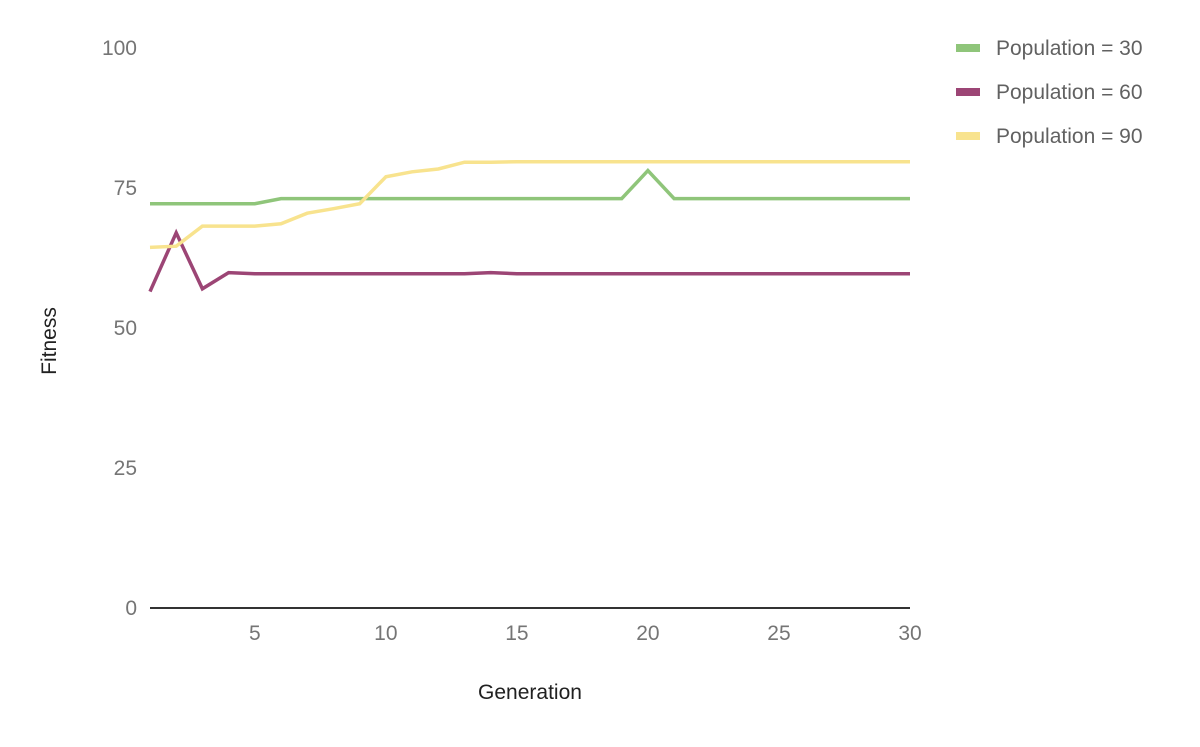  What do you see at coordinates (1069, 92) in the screenshot?
I see `legend-label-2: Population = 60` at bounding box center [1069, 92].